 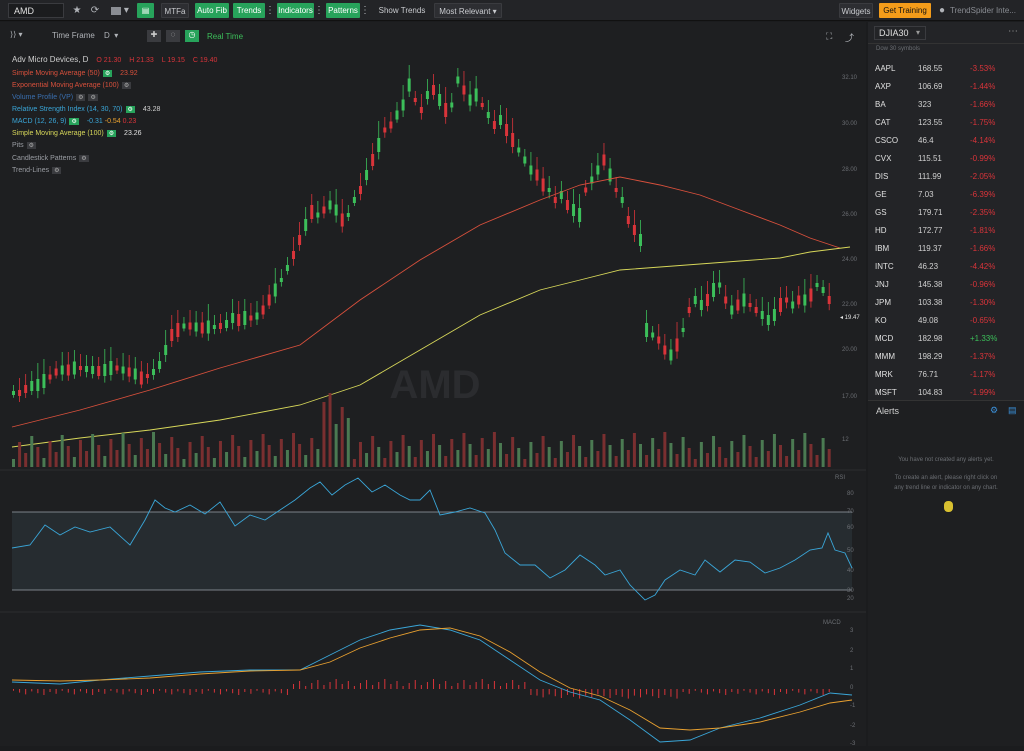 What do you see at coordinates (74, 121) in the screenshot?
I see `legend-macd: MACD (12, 26, 9) ⚙ -0.31 -0.54 0.23` at bounding box center [74, 121].